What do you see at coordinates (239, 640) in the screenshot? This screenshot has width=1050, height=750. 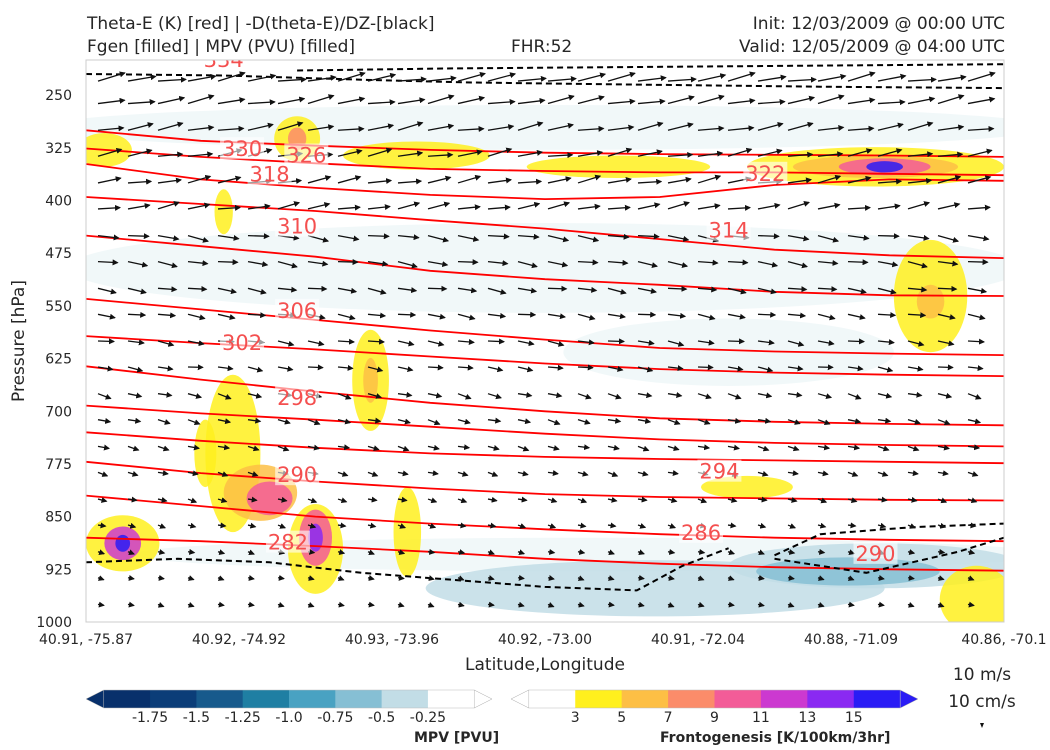 I see `x-tick-label: 40.92, -74.92` at bounding box center [239, 640].